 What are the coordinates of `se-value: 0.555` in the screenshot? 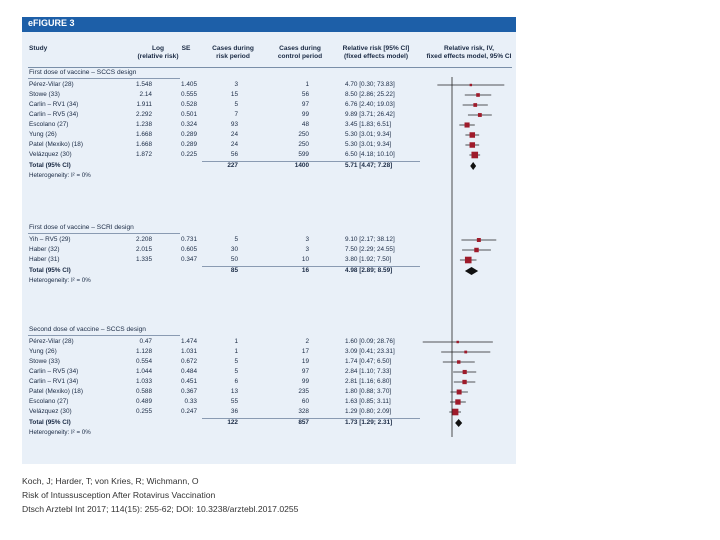 It's located at (189, 94).